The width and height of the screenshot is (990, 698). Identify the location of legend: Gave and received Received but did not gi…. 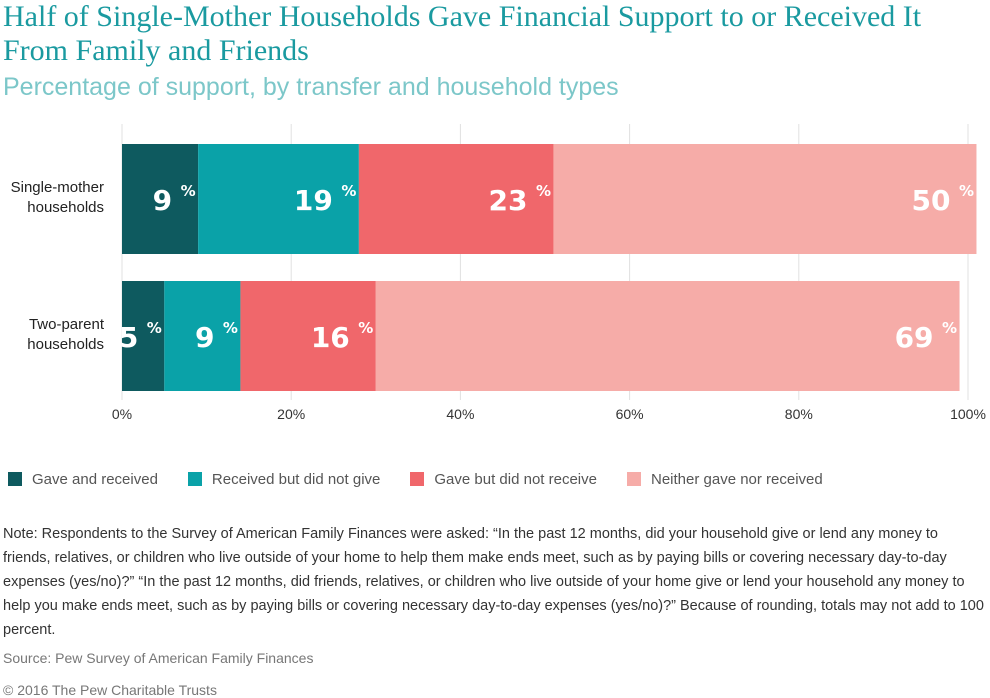
(415, 479).